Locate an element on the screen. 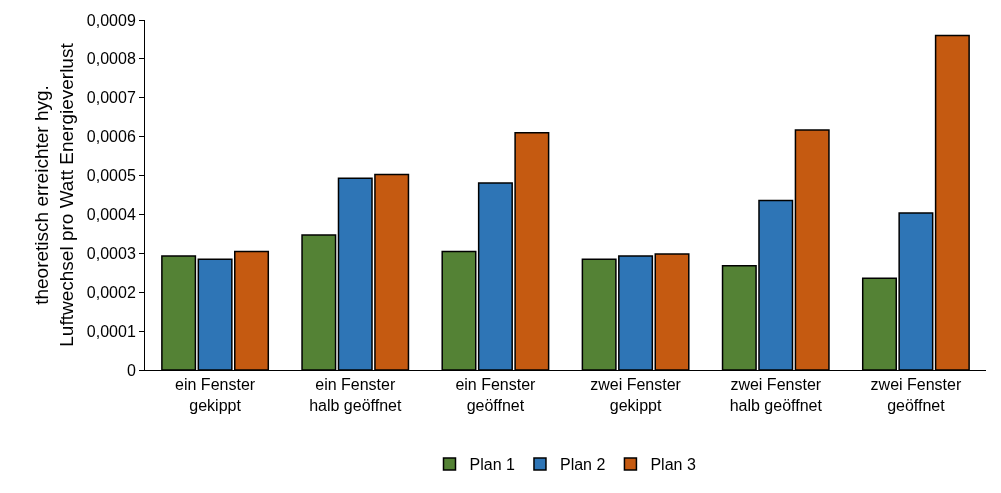 Image resolution: width=1001 pixels, height=493 pixels. x-tick-label: ein Fenster gekippt is located at coordinates (215, 395).